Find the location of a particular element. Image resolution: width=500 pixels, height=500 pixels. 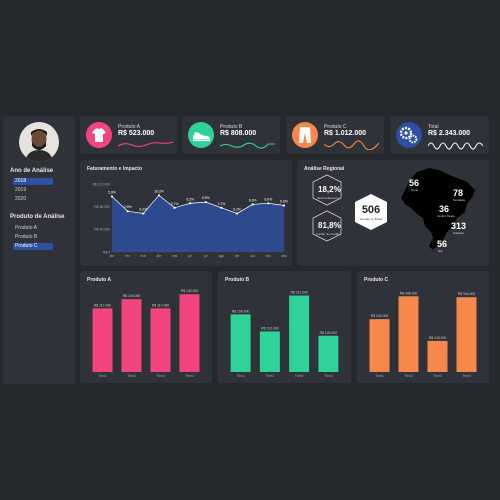

card-value: R$ 808.000 is located at coordinates (238, 133).